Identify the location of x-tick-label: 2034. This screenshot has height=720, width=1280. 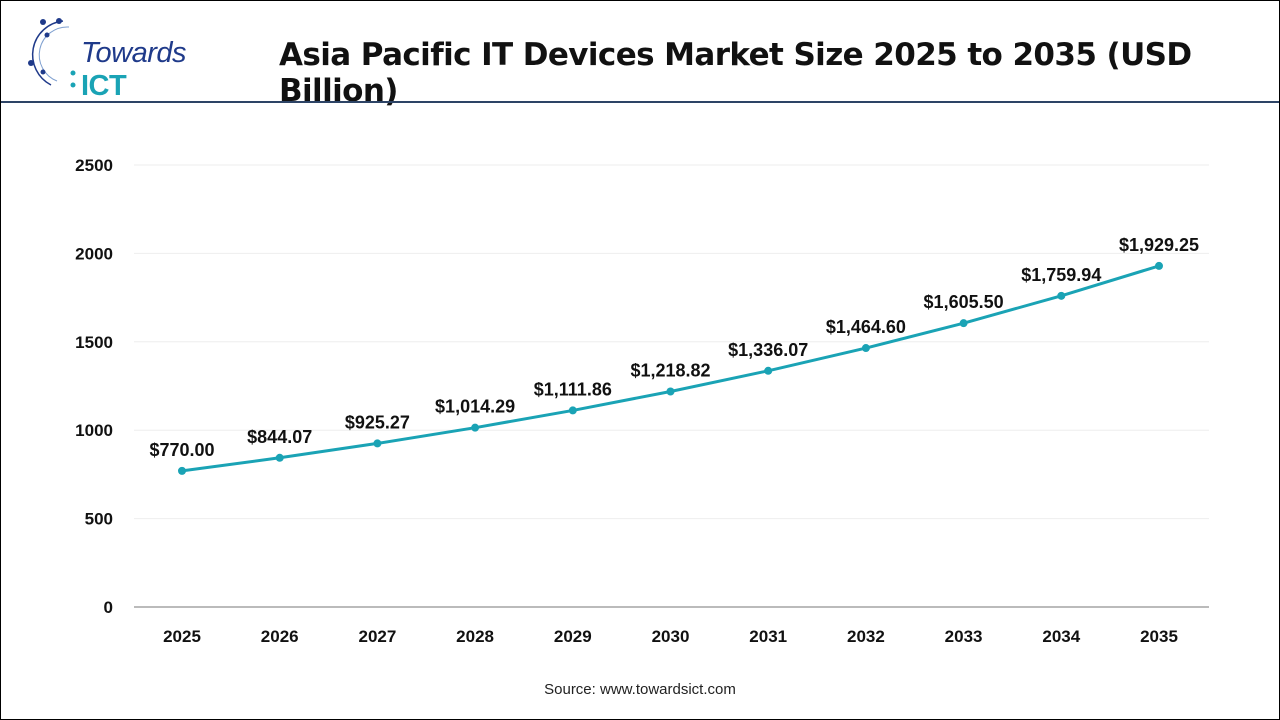
(1061, 636).